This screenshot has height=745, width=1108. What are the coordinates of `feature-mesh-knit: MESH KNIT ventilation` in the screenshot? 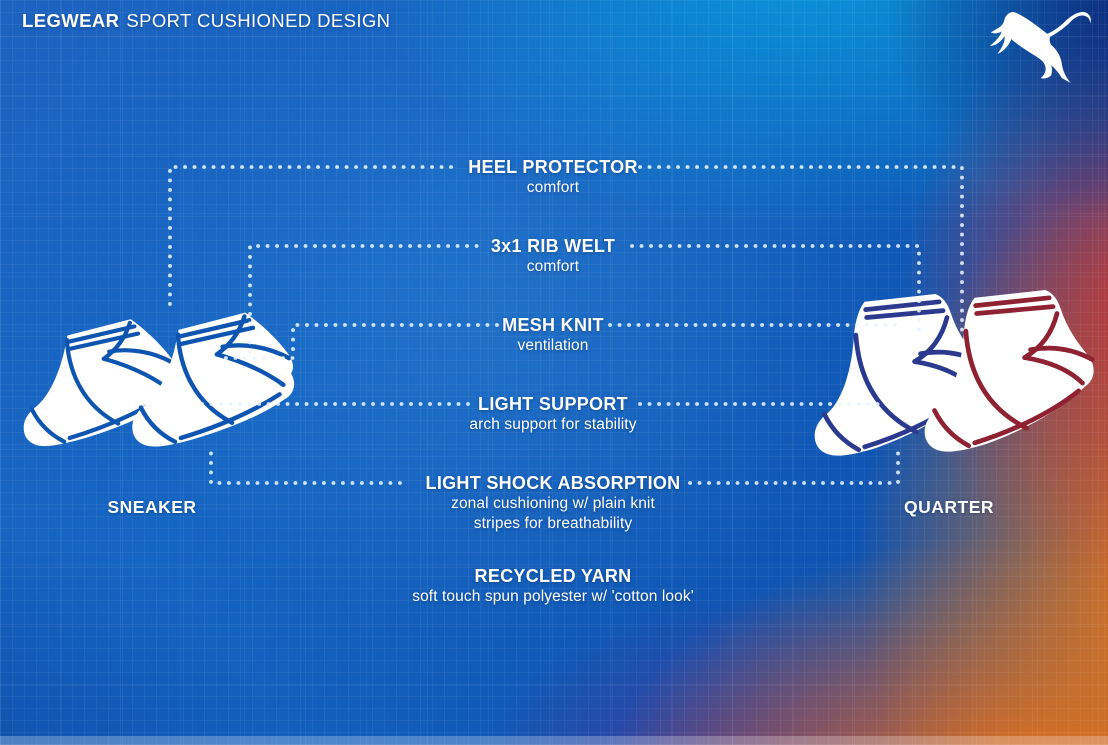 It's located at (553, 335).